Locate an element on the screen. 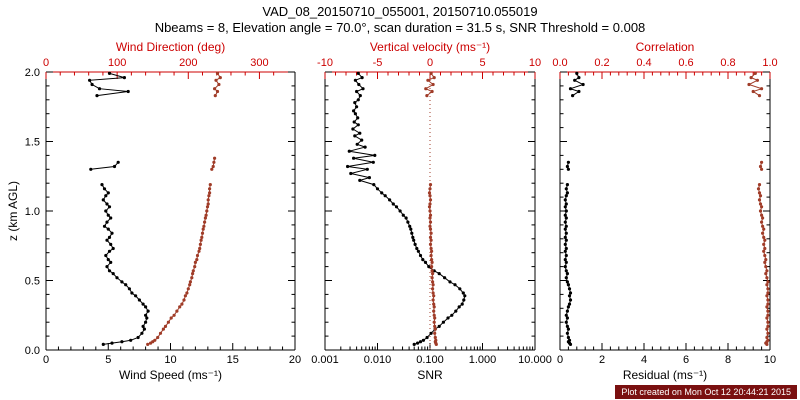 This screenshot has height=400, width=800. series-line-correlation is located at coordinates (758, 209).